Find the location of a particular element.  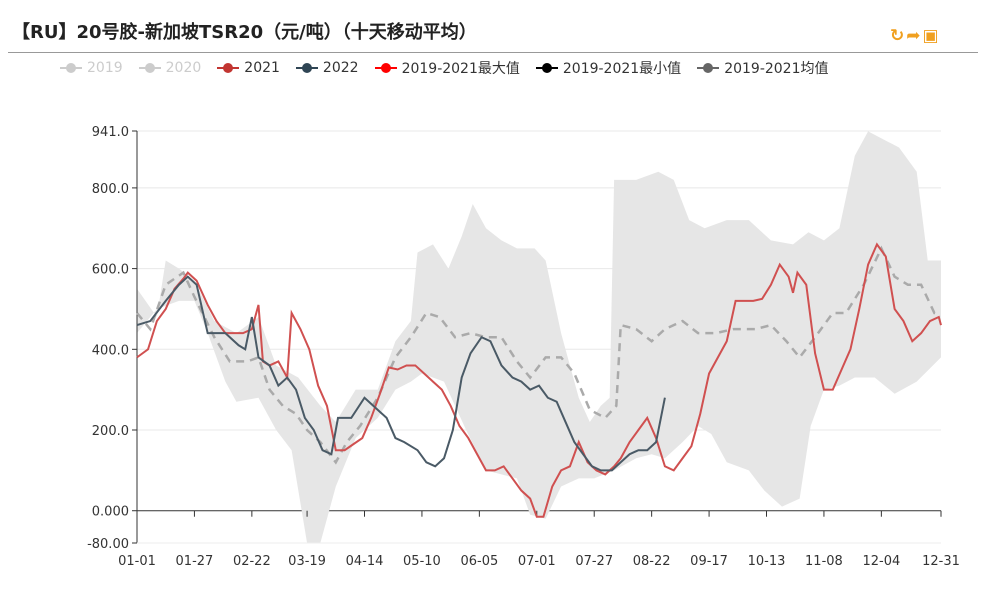

image-icon: ▣ is located at coordinates (931, 36).